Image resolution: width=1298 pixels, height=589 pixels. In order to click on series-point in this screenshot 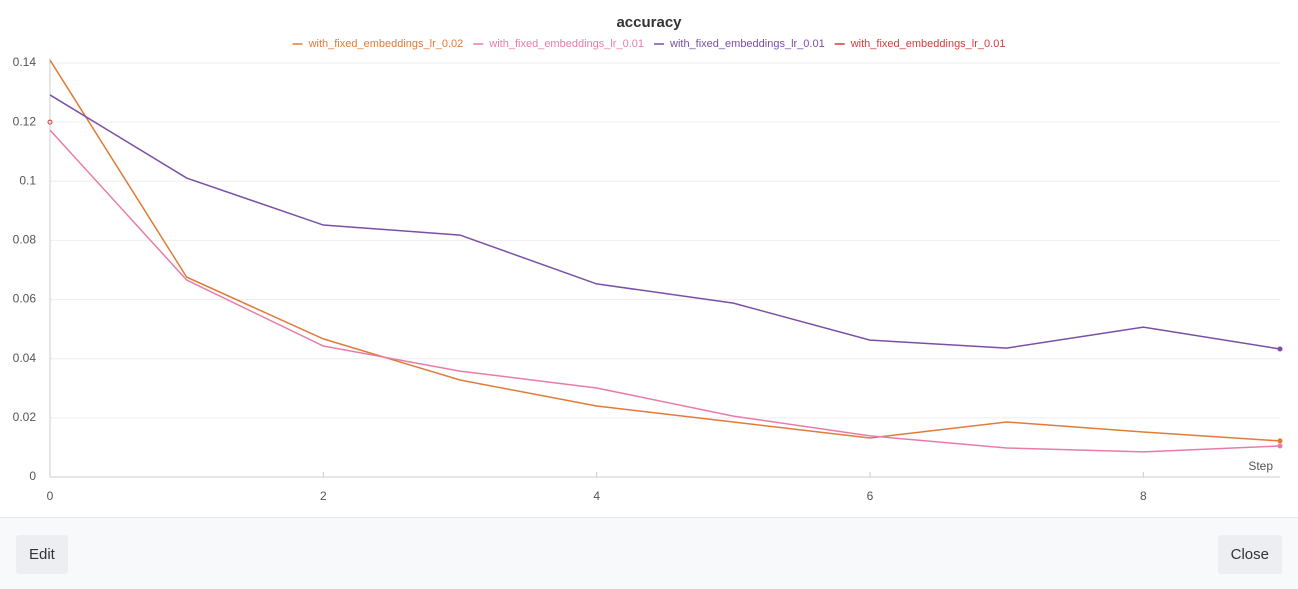, I will do `click(50, 122)`.